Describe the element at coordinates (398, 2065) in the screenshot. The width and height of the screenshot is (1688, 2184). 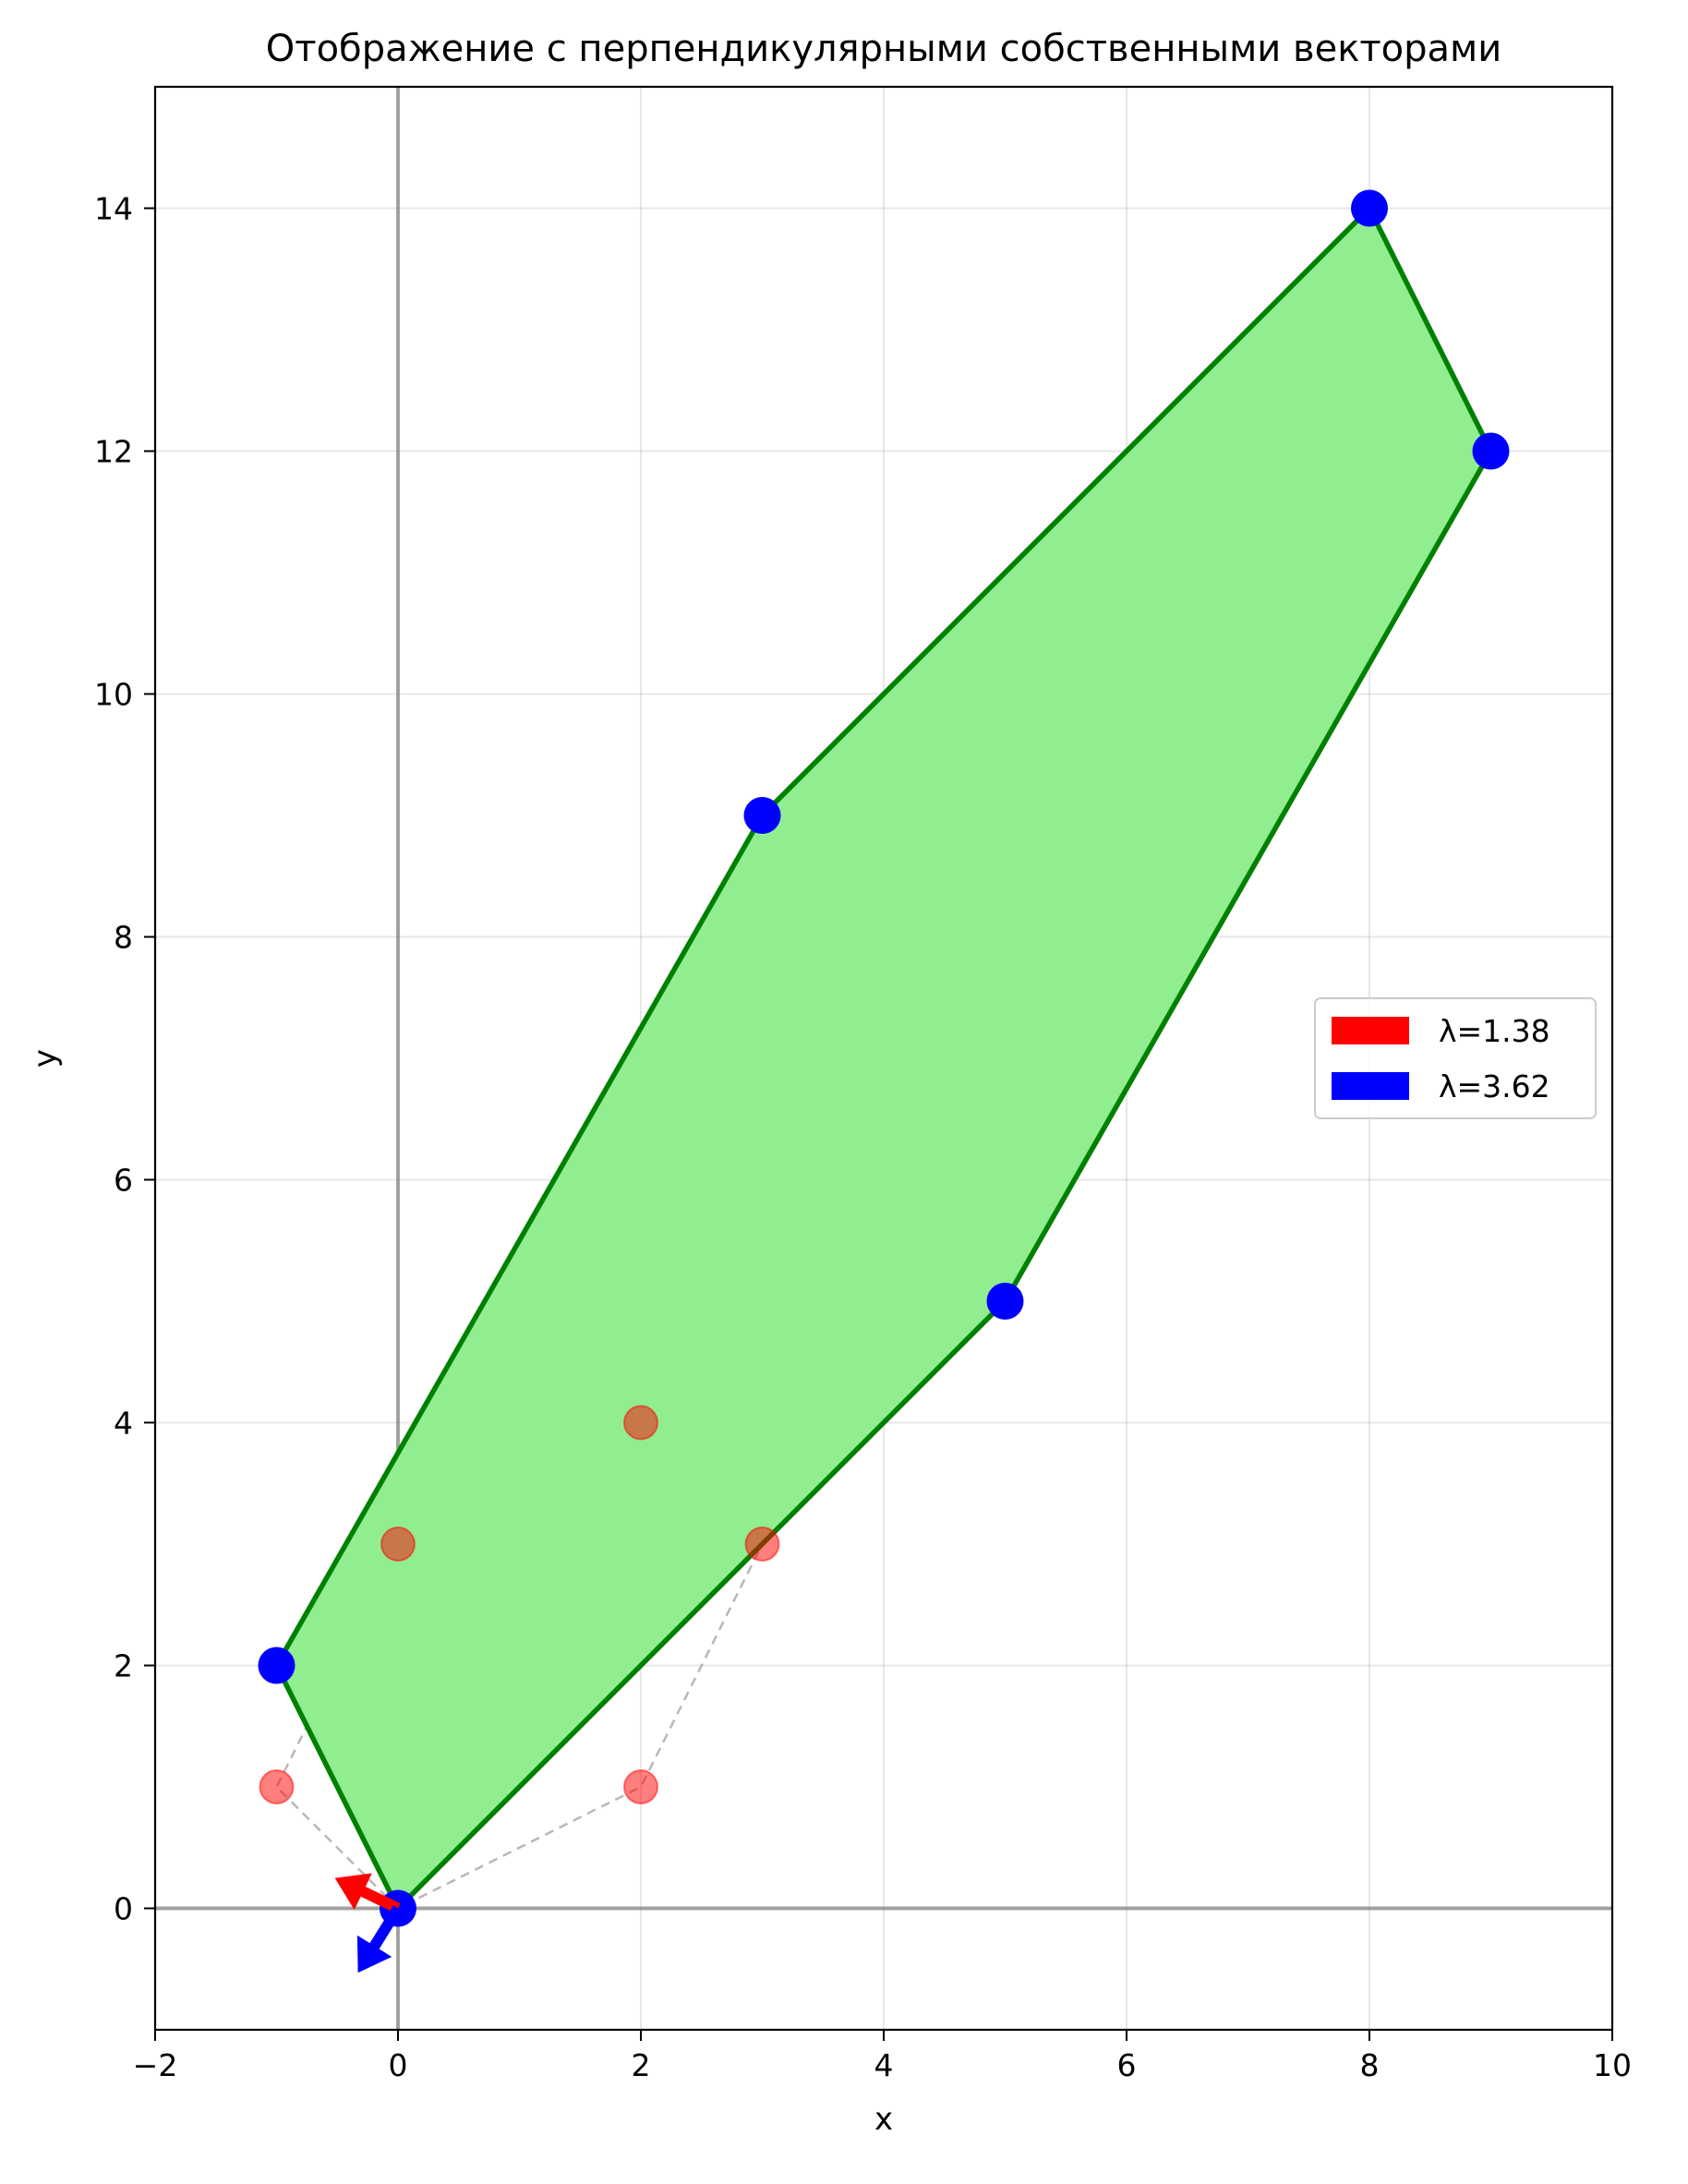
I see `x-tick-label: 0` at that location.